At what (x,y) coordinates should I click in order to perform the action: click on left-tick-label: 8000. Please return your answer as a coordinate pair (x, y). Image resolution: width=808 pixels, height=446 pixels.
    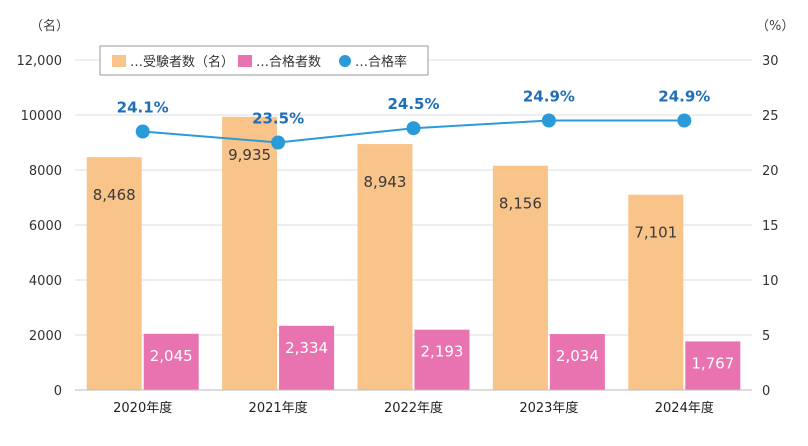
    Looking at the image, I should click on (45, 171).